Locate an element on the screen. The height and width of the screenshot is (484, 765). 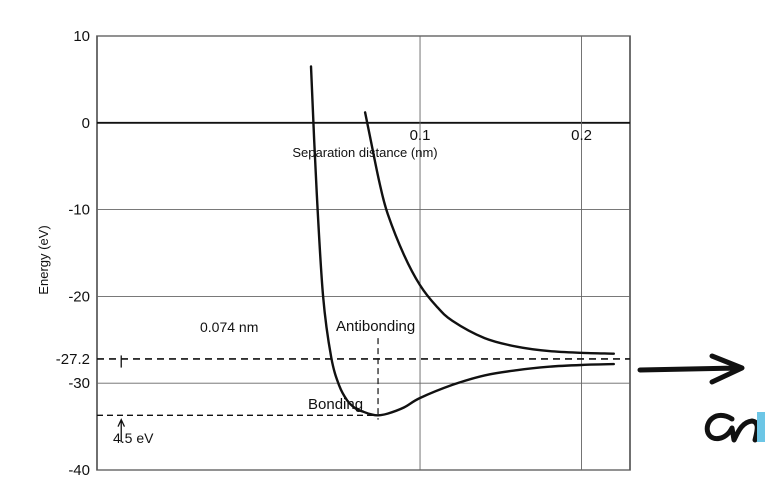
bond-length-label: 0.074 nm is located at coordinates (229, 327).